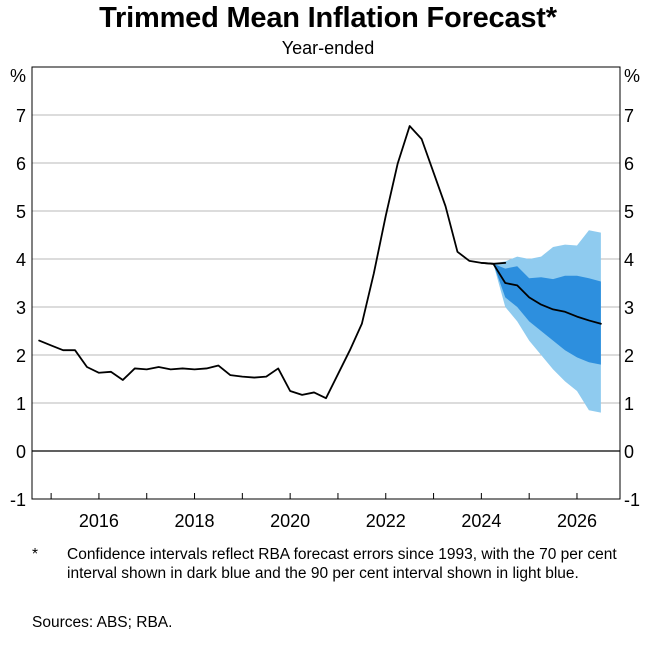  Describe the element at coordinates (541, 293) in the screenshot. I see `series-line-forecast` at that location.